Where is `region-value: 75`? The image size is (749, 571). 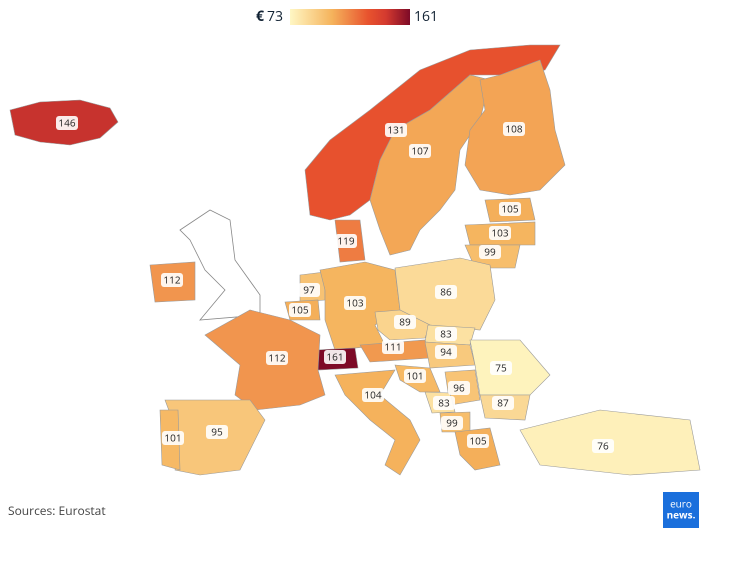 region-value: 75 is located at coordinates (501, 368).